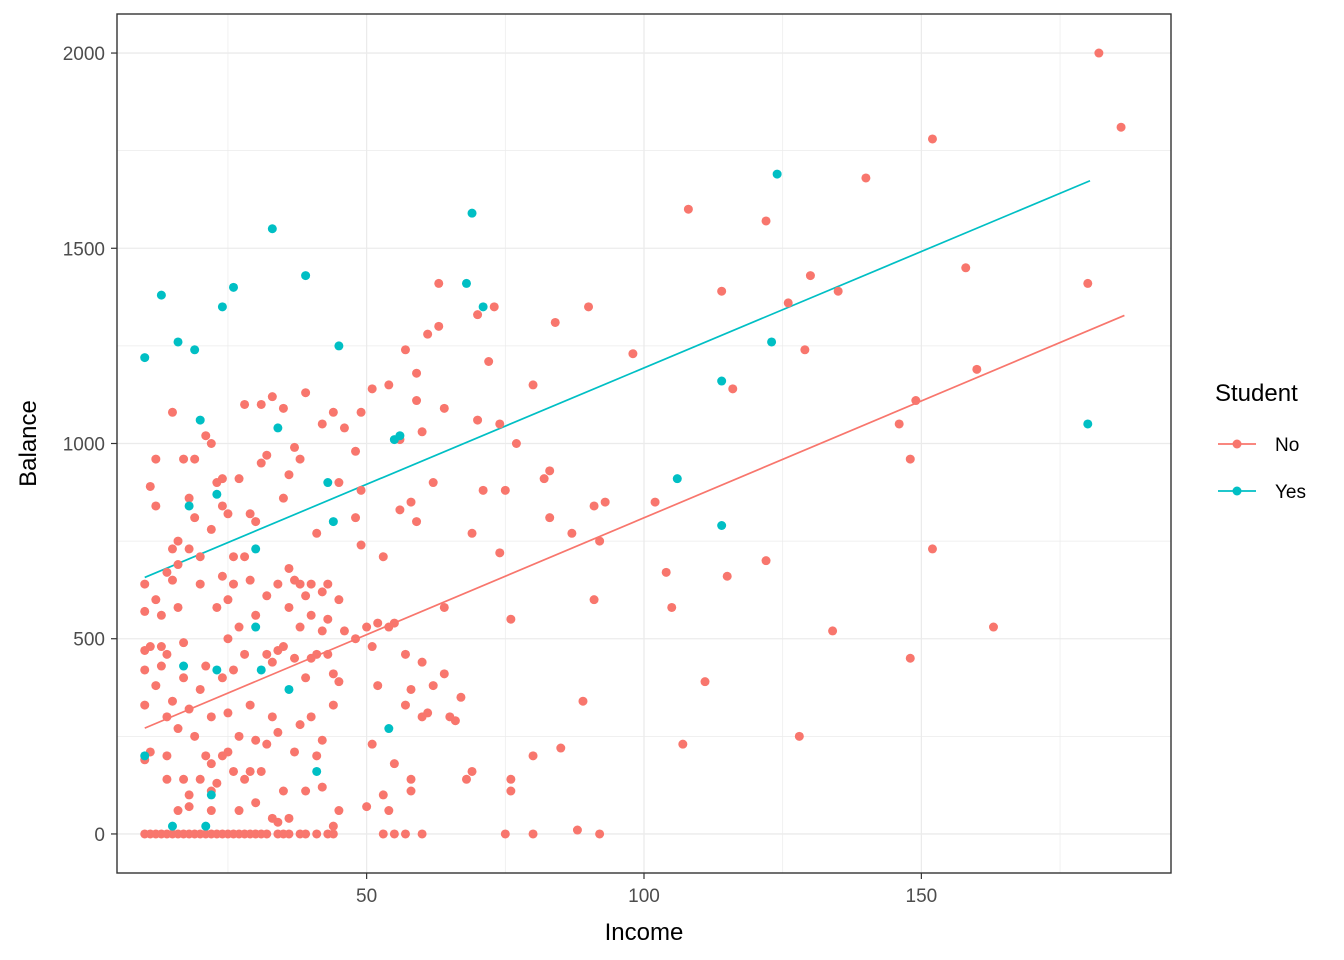  I want to click on legend-key-point-no, so click(1237, 444).